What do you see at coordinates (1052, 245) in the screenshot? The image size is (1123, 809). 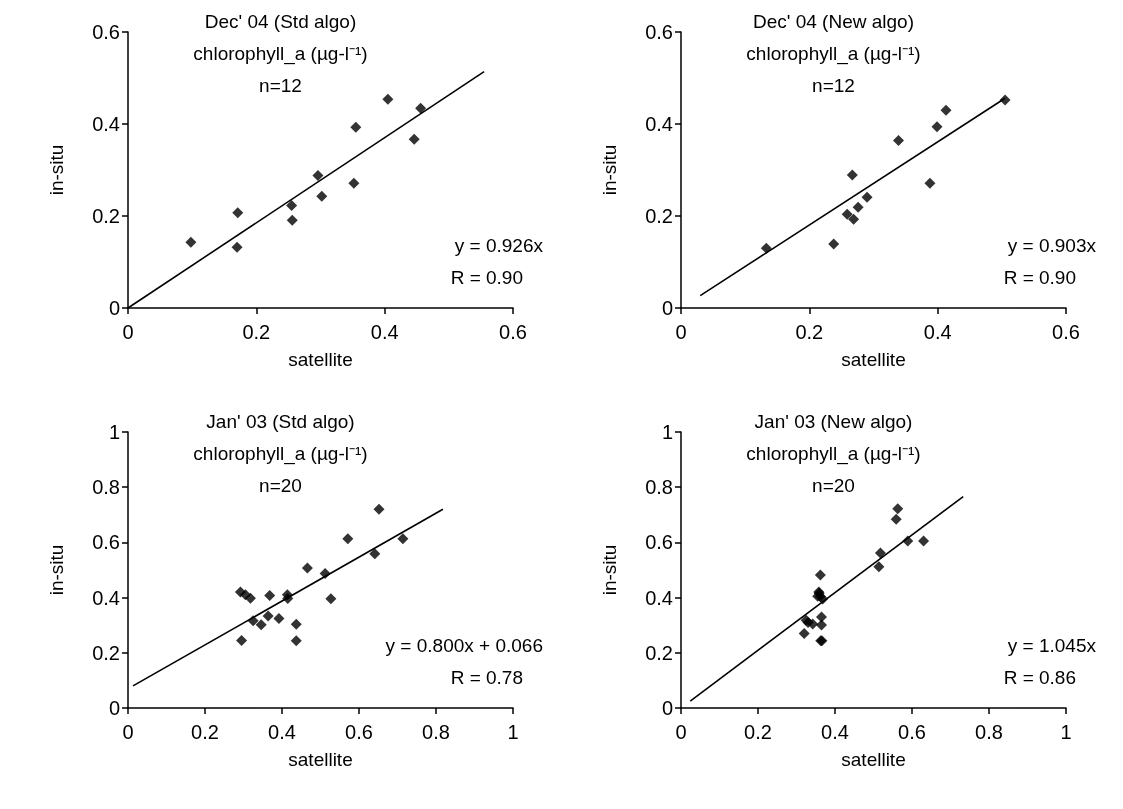 I see `annotation: y = 0.903x` at bounding box center [1052, 245].